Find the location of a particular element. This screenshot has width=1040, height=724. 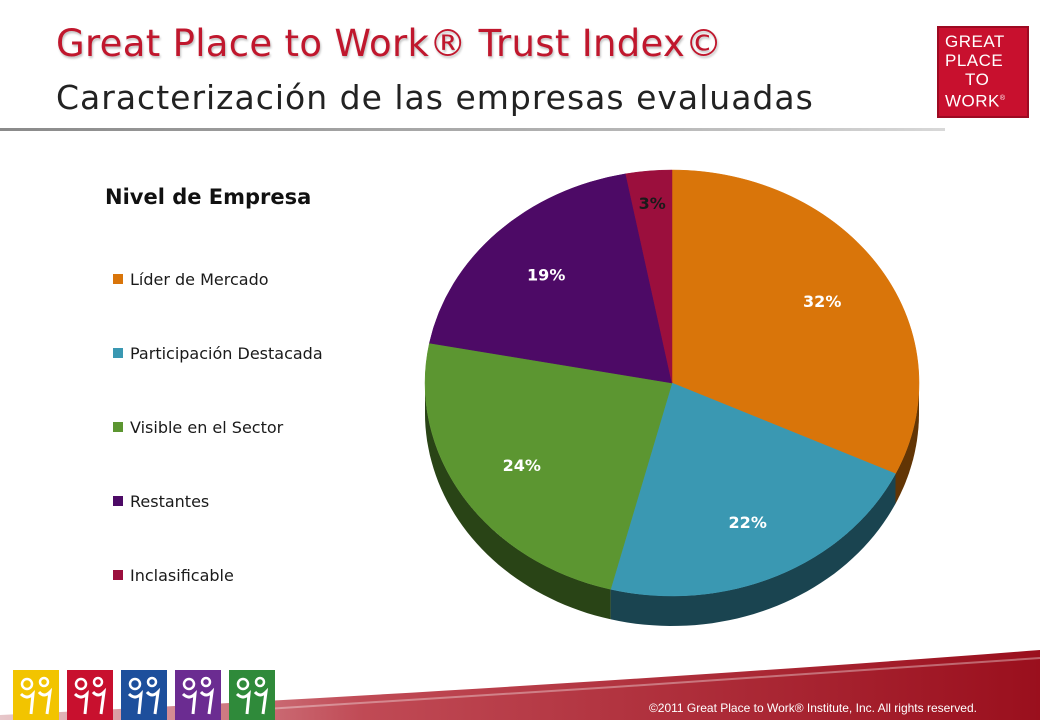

chart-title: Nivel de Empresa is located at coordinates (208, 197).